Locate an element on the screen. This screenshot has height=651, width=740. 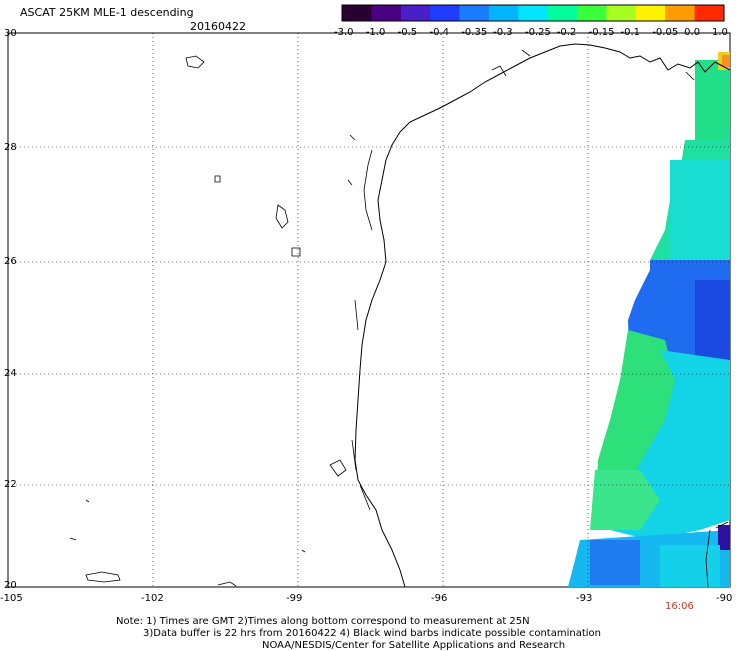
colorbar-label: 1.0 is located at coordinates (720, 32).